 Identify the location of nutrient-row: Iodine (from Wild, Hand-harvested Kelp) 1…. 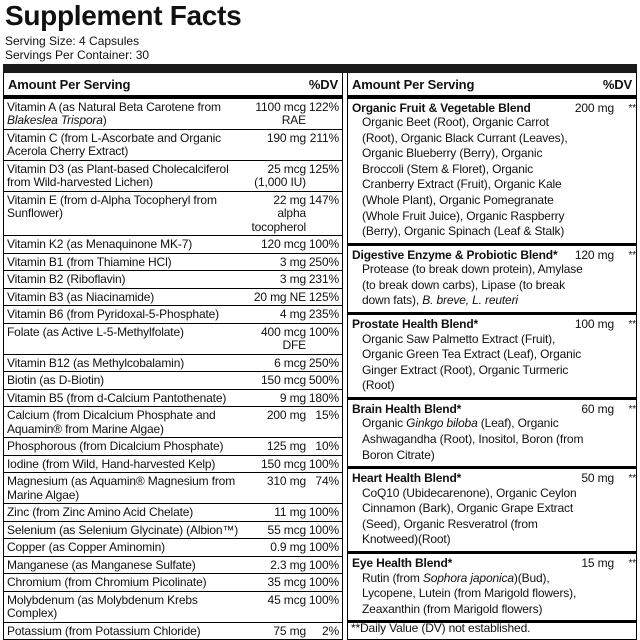
(173, 464).